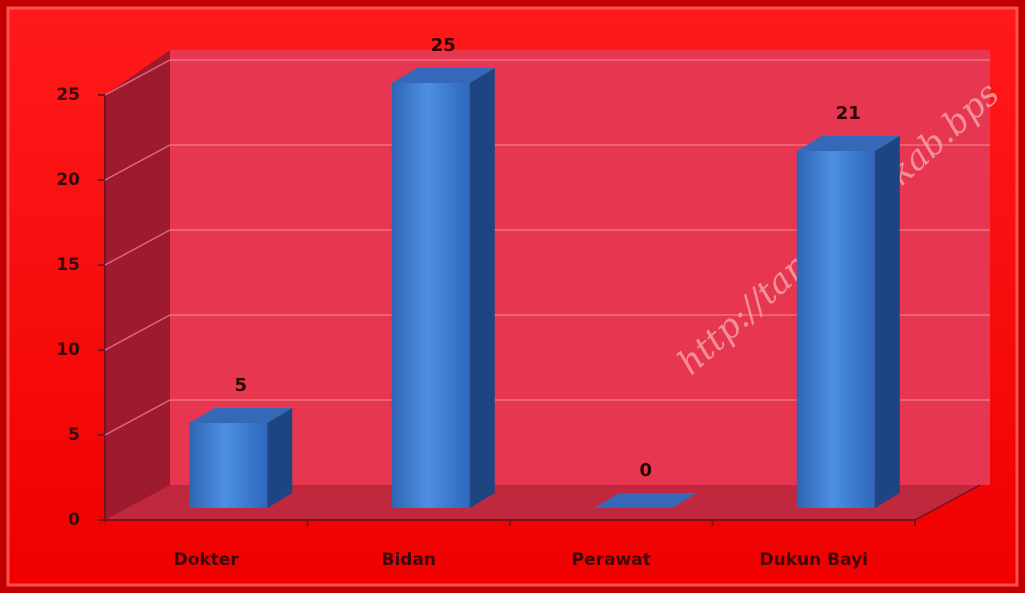  I want to click on x-tick-label: Bidan, so click(408, 560).